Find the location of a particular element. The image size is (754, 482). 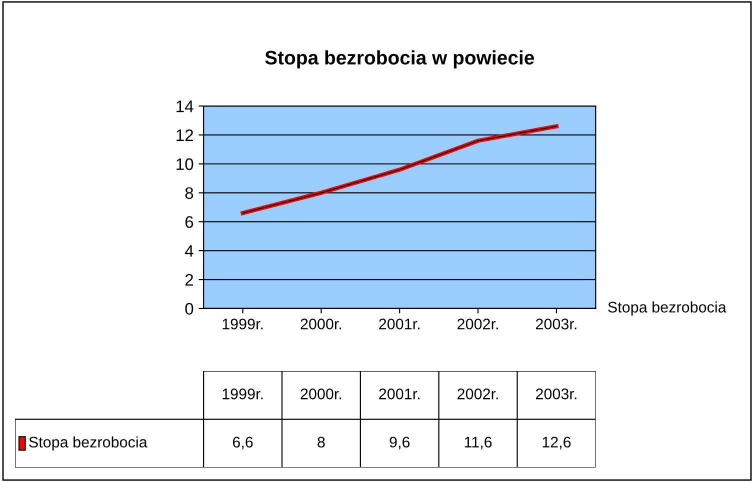

y-tick-label: 10 is located at coordinates (185, 164).